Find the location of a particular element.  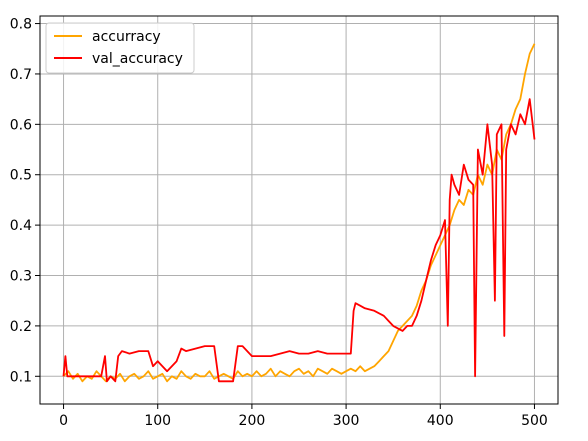

y-tick-label: 0.1 is located at coordinates (21, 377).